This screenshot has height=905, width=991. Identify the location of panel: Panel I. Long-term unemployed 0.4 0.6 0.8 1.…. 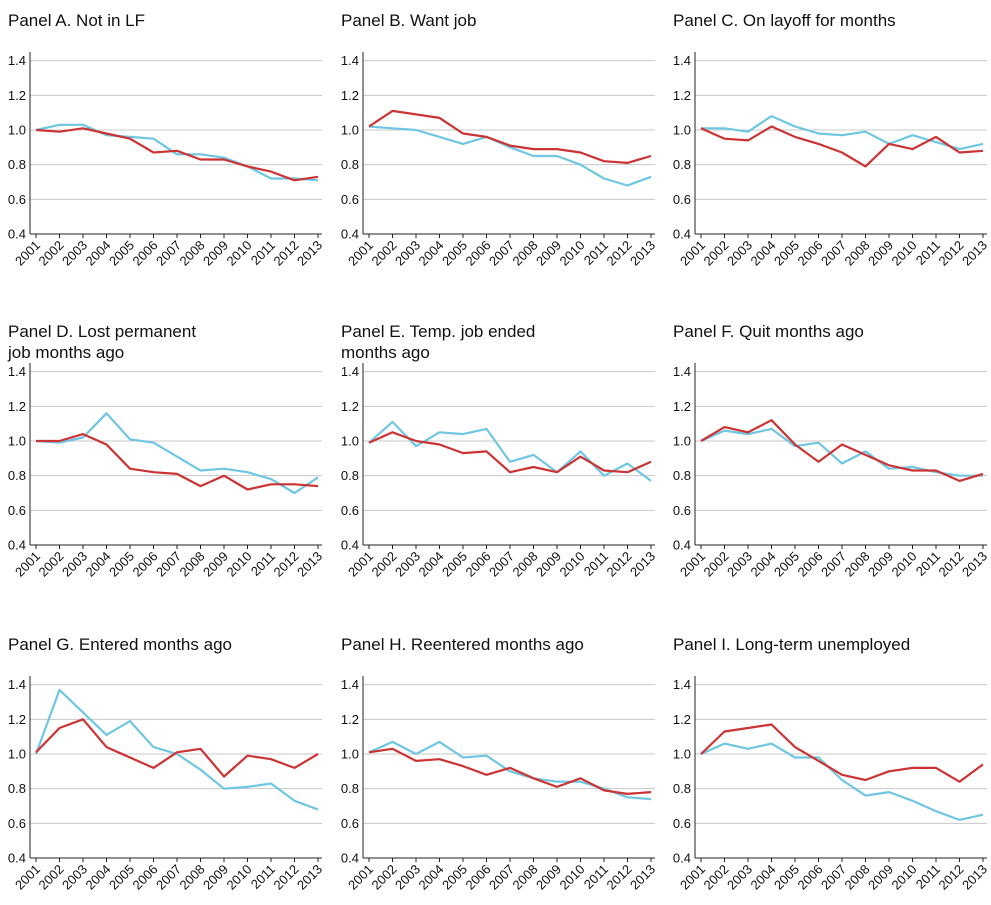
(831, 764).